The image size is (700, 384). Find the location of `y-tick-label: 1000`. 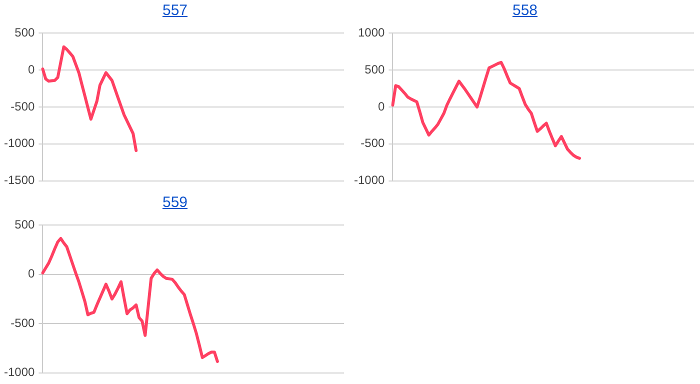

y-tick-label: 1000 is located at coordinates (372, 33).